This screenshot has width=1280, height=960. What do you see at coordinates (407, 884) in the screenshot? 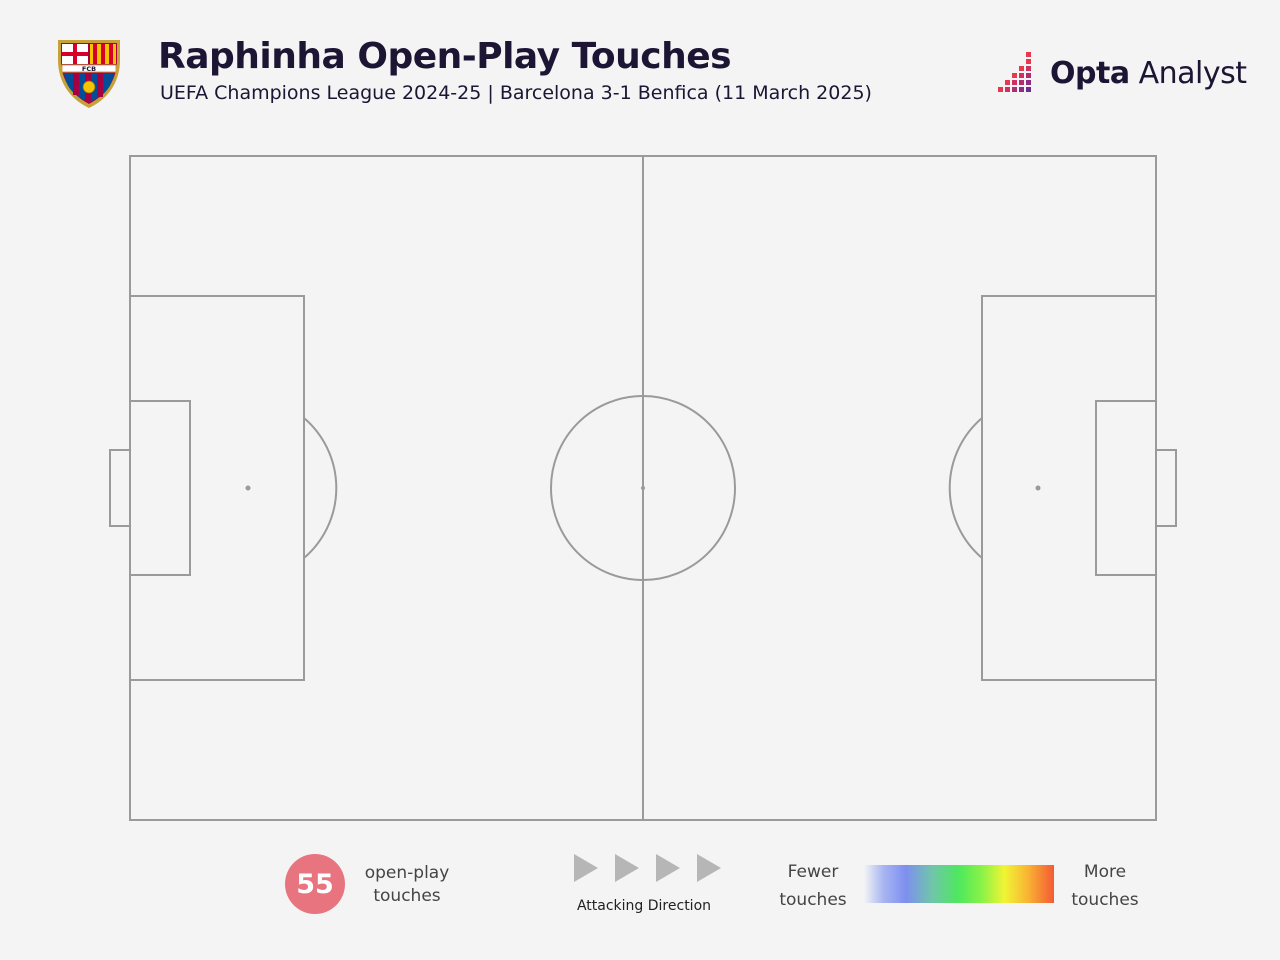
I see `touch-count-label: open-play touches` at bounding box center [407, 884].